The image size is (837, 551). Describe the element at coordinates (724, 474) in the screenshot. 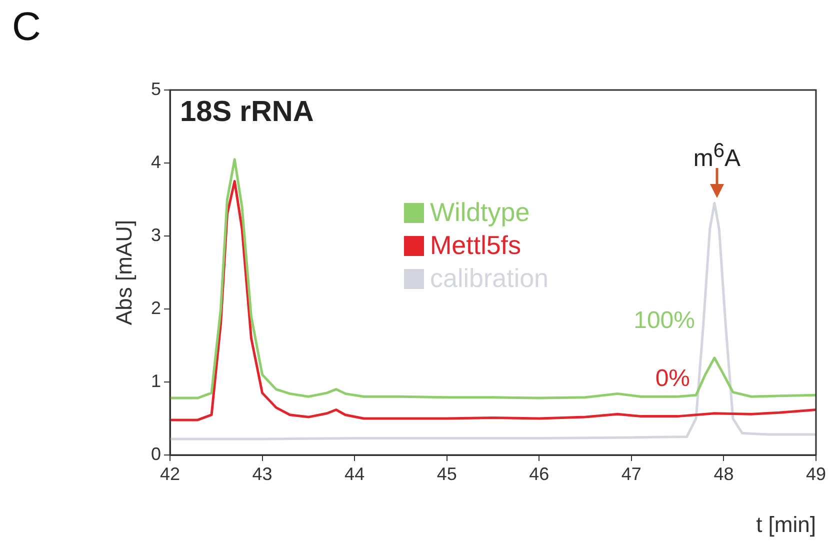

I see `x-tick-label: 48` at that location.